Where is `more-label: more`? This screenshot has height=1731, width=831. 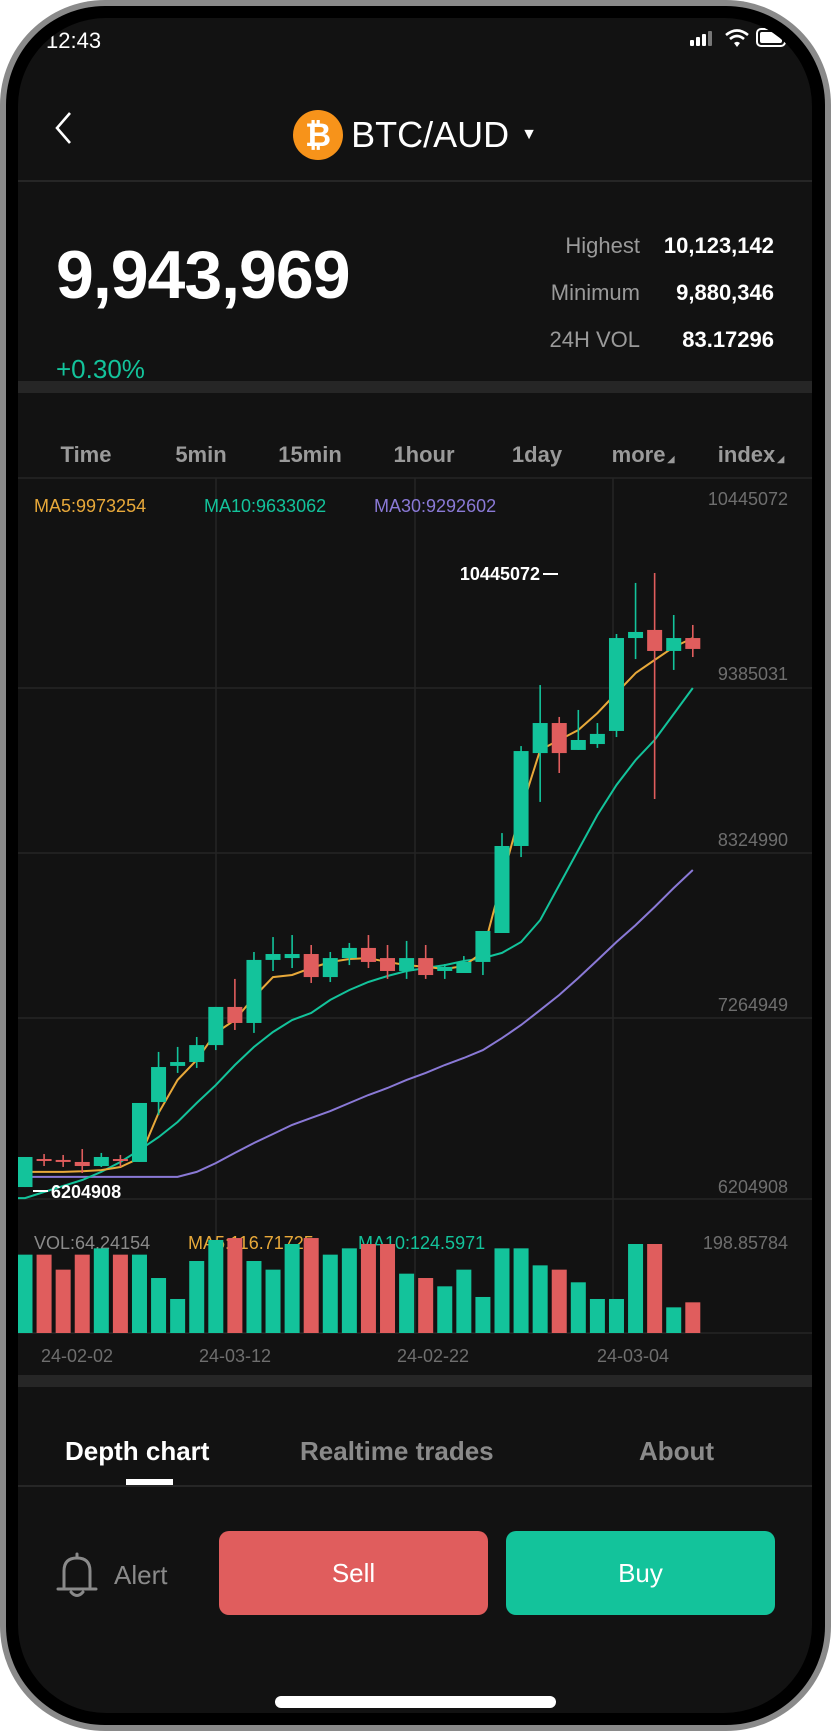 more-label: more is located at coordinates (638, 454).